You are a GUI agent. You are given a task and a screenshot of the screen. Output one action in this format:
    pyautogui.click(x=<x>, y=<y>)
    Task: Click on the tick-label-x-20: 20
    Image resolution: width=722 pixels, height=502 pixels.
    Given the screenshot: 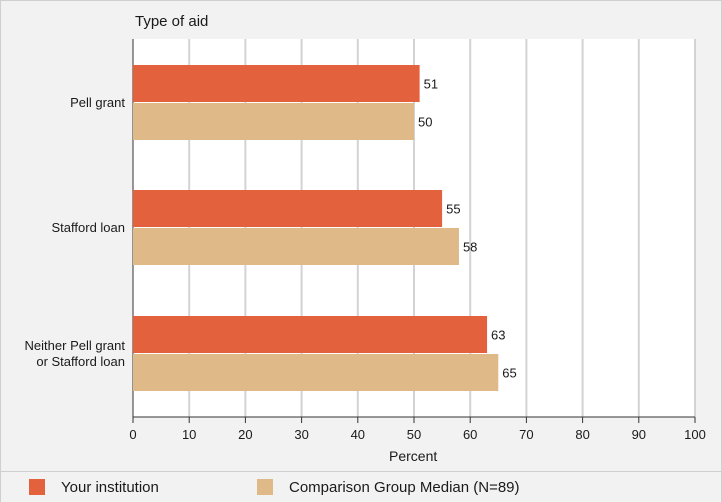 What is the action you would take?
    pyautogui.click(x=245, y=434)
    